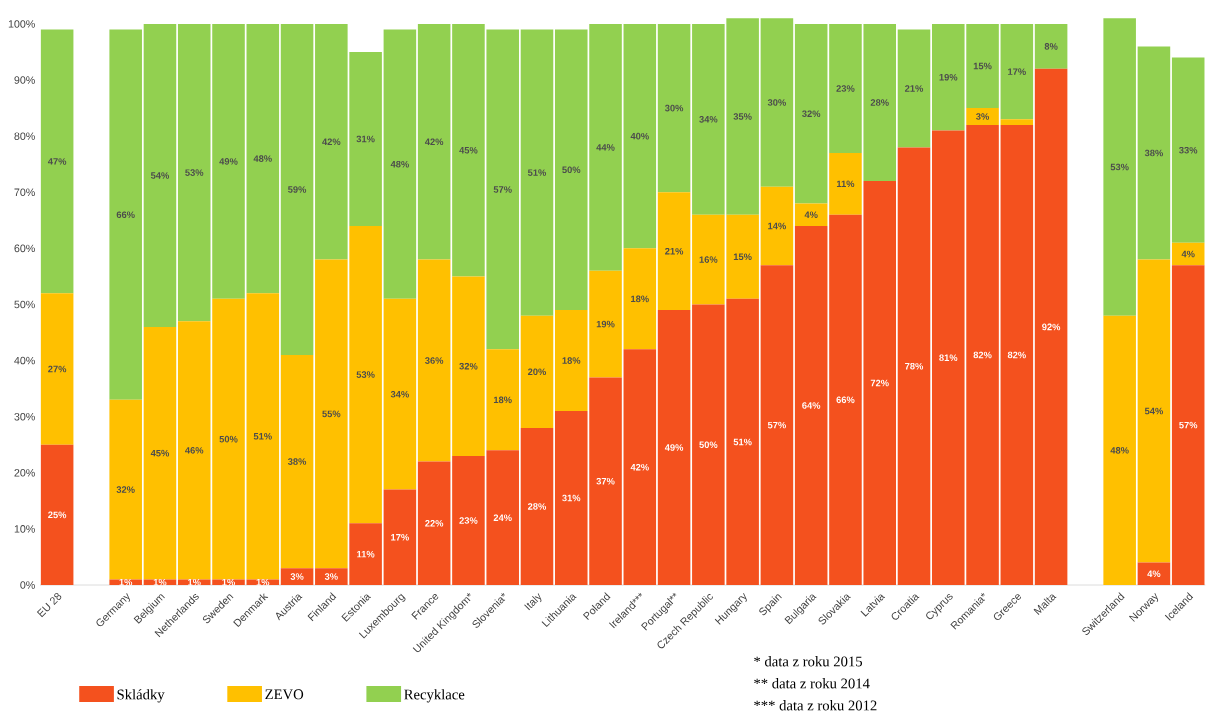  What do you see at coordinates (812, 683) in the screenshot?
I see `text: ** data z roku 2014` at bounding box center [812, 683].